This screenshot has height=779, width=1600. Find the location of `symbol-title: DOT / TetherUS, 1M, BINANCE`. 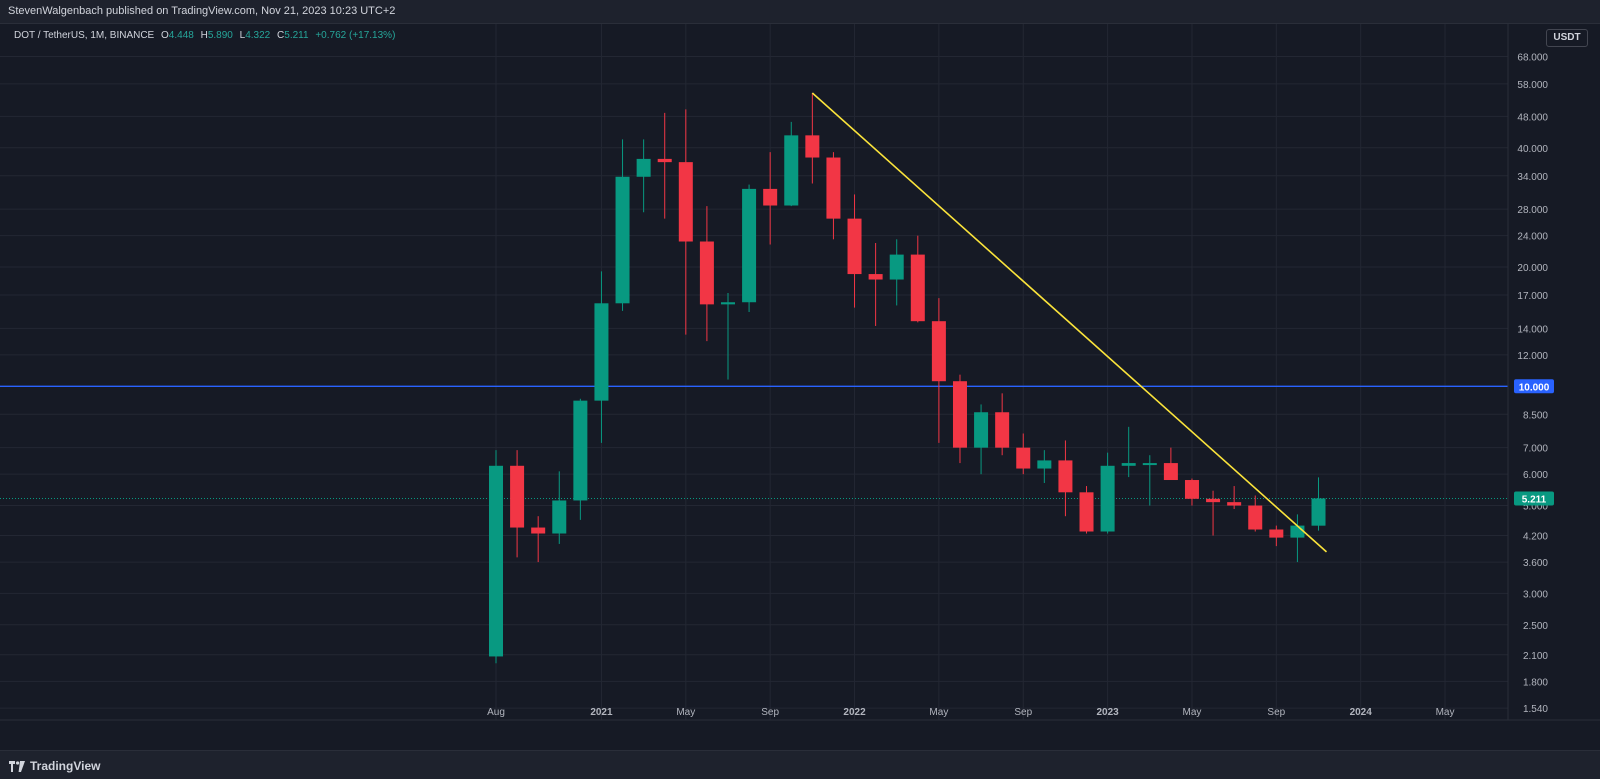

symbol-title: DOT / TetherUS, 1M, BINANCE is located at coordinates (84, 35).